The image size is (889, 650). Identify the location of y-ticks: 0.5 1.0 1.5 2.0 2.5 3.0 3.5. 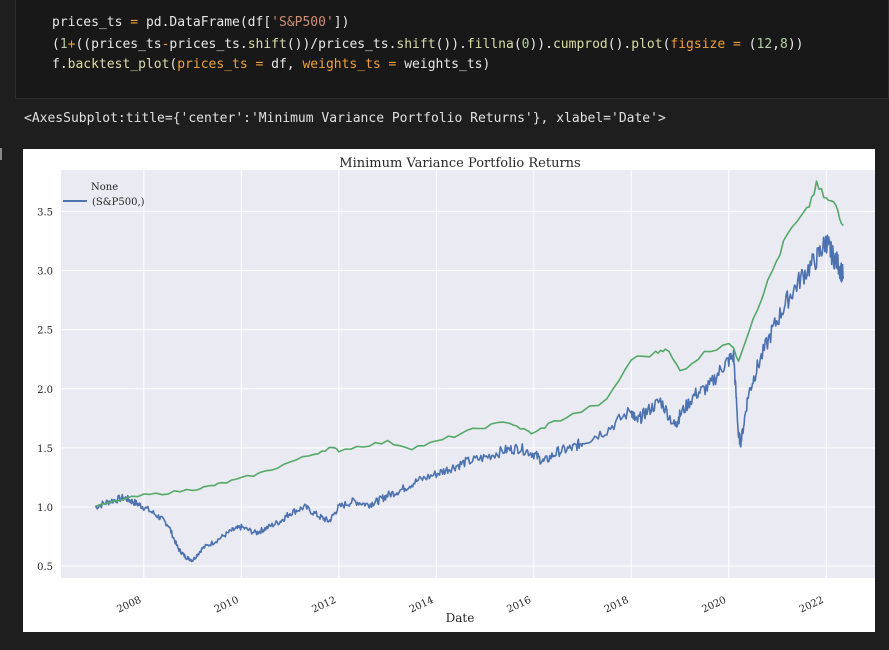
(45, 390).